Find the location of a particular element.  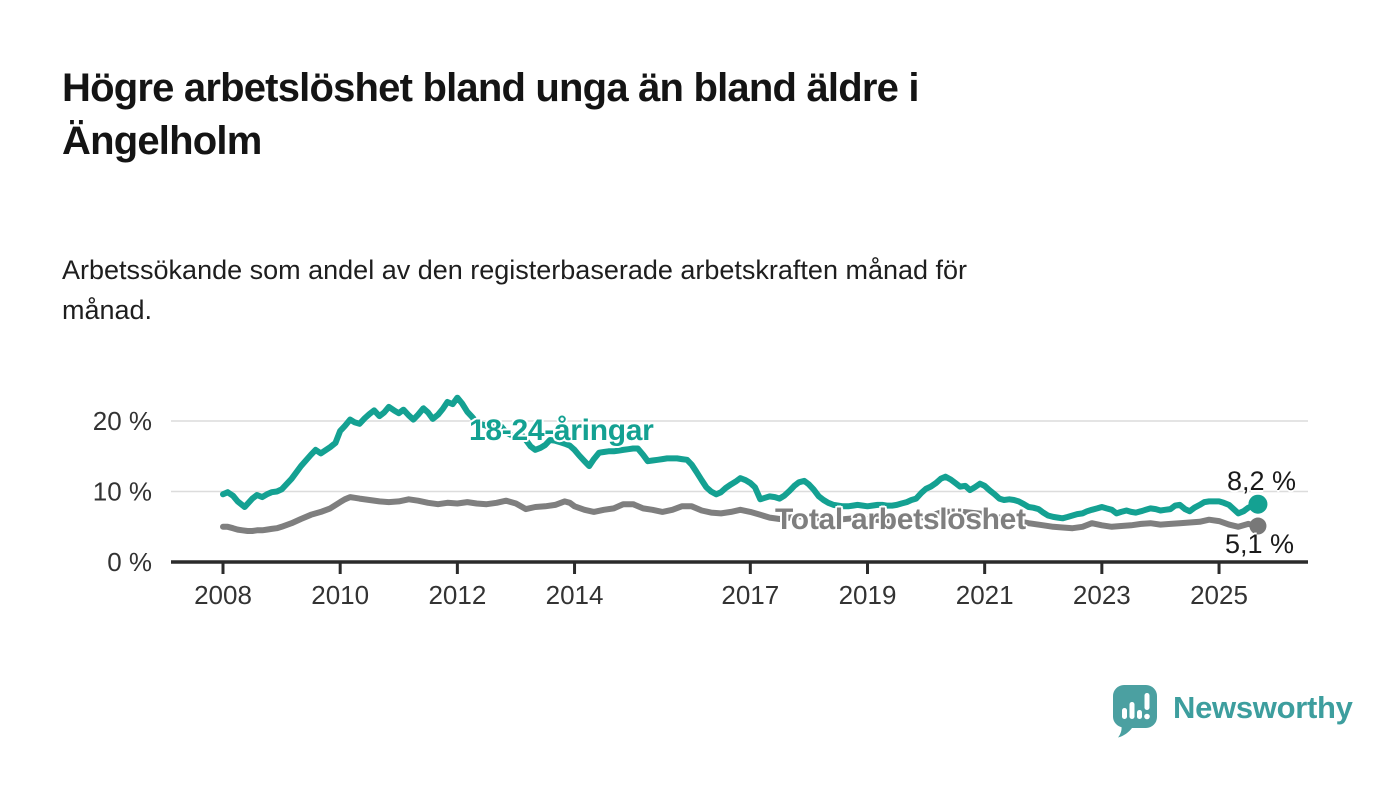

svg-text: 2010 is located at coordinates (340, 595).